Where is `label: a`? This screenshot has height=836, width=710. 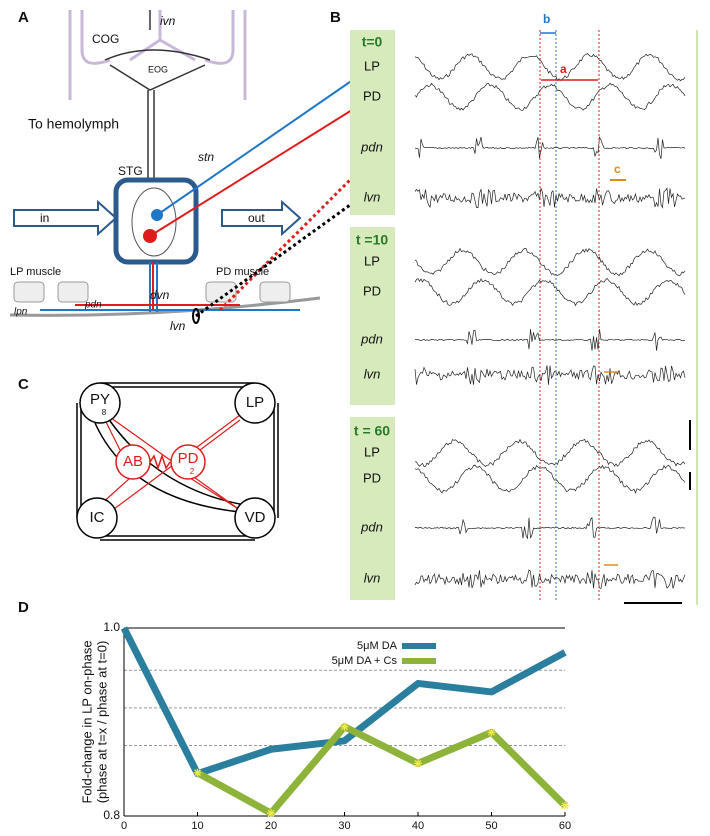
label: a is located at coordinates (563, 69).